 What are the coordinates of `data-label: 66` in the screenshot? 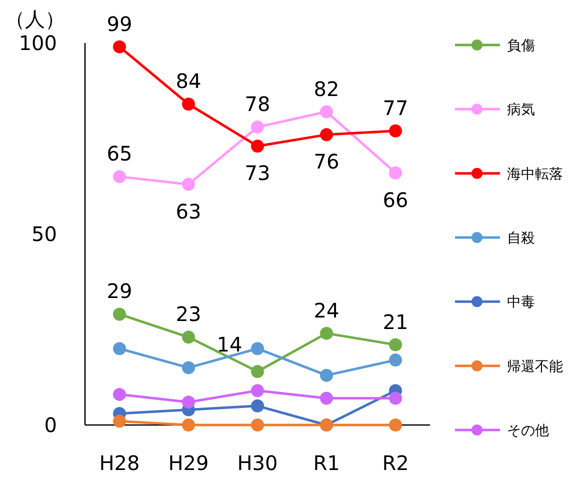 It's located at (395, 200).